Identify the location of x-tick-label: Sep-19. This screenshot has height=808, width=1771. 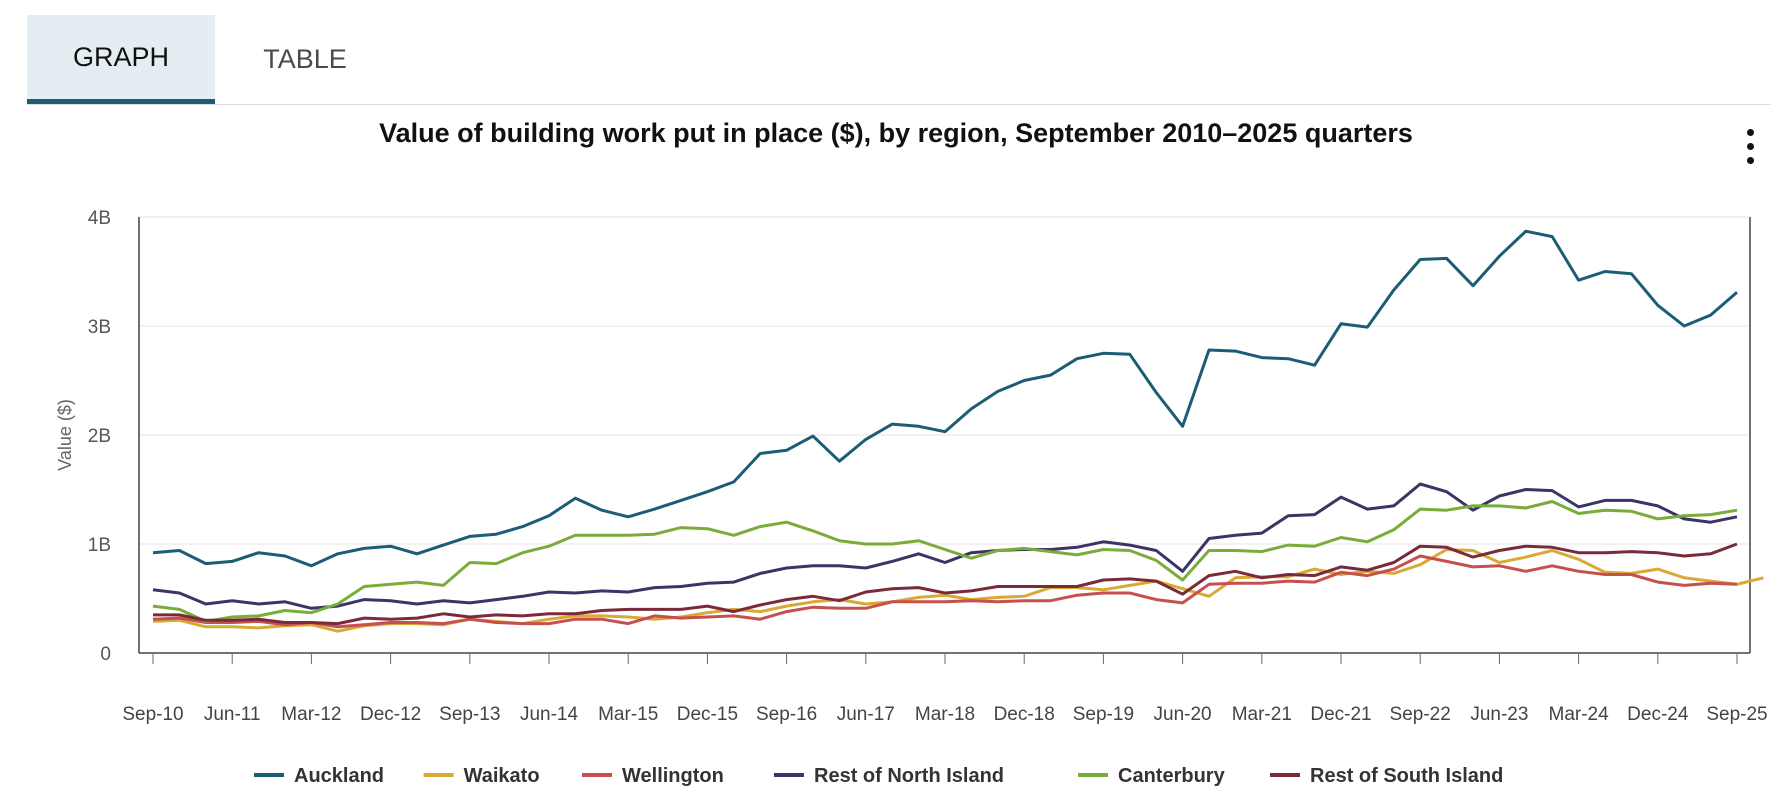
(1103, 714).